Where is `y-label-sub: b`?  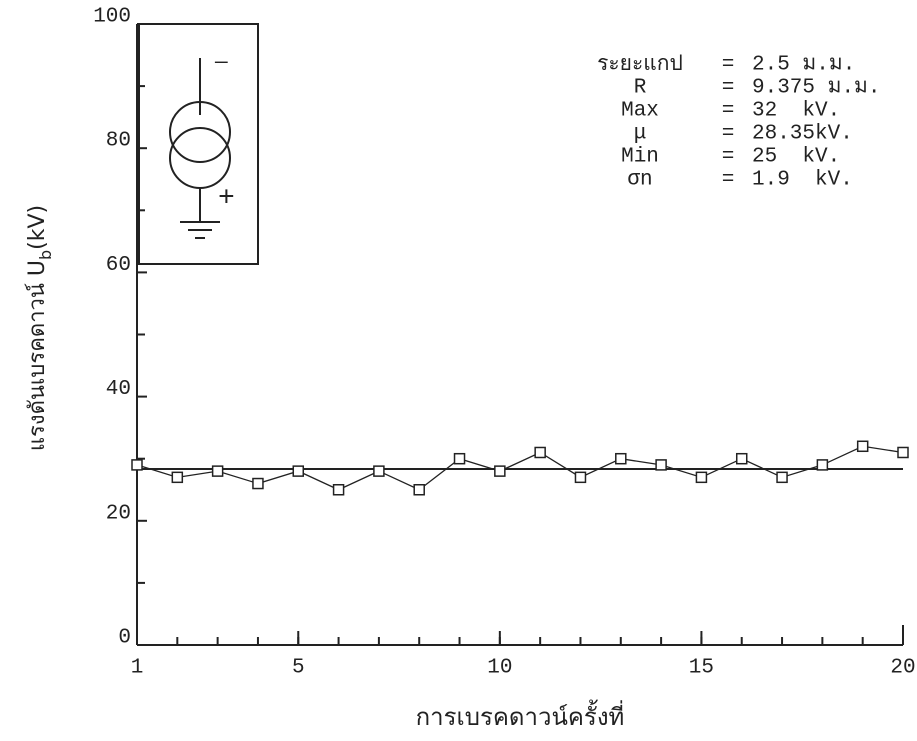 y-label-sub: b is located at coordinates (45, 255).